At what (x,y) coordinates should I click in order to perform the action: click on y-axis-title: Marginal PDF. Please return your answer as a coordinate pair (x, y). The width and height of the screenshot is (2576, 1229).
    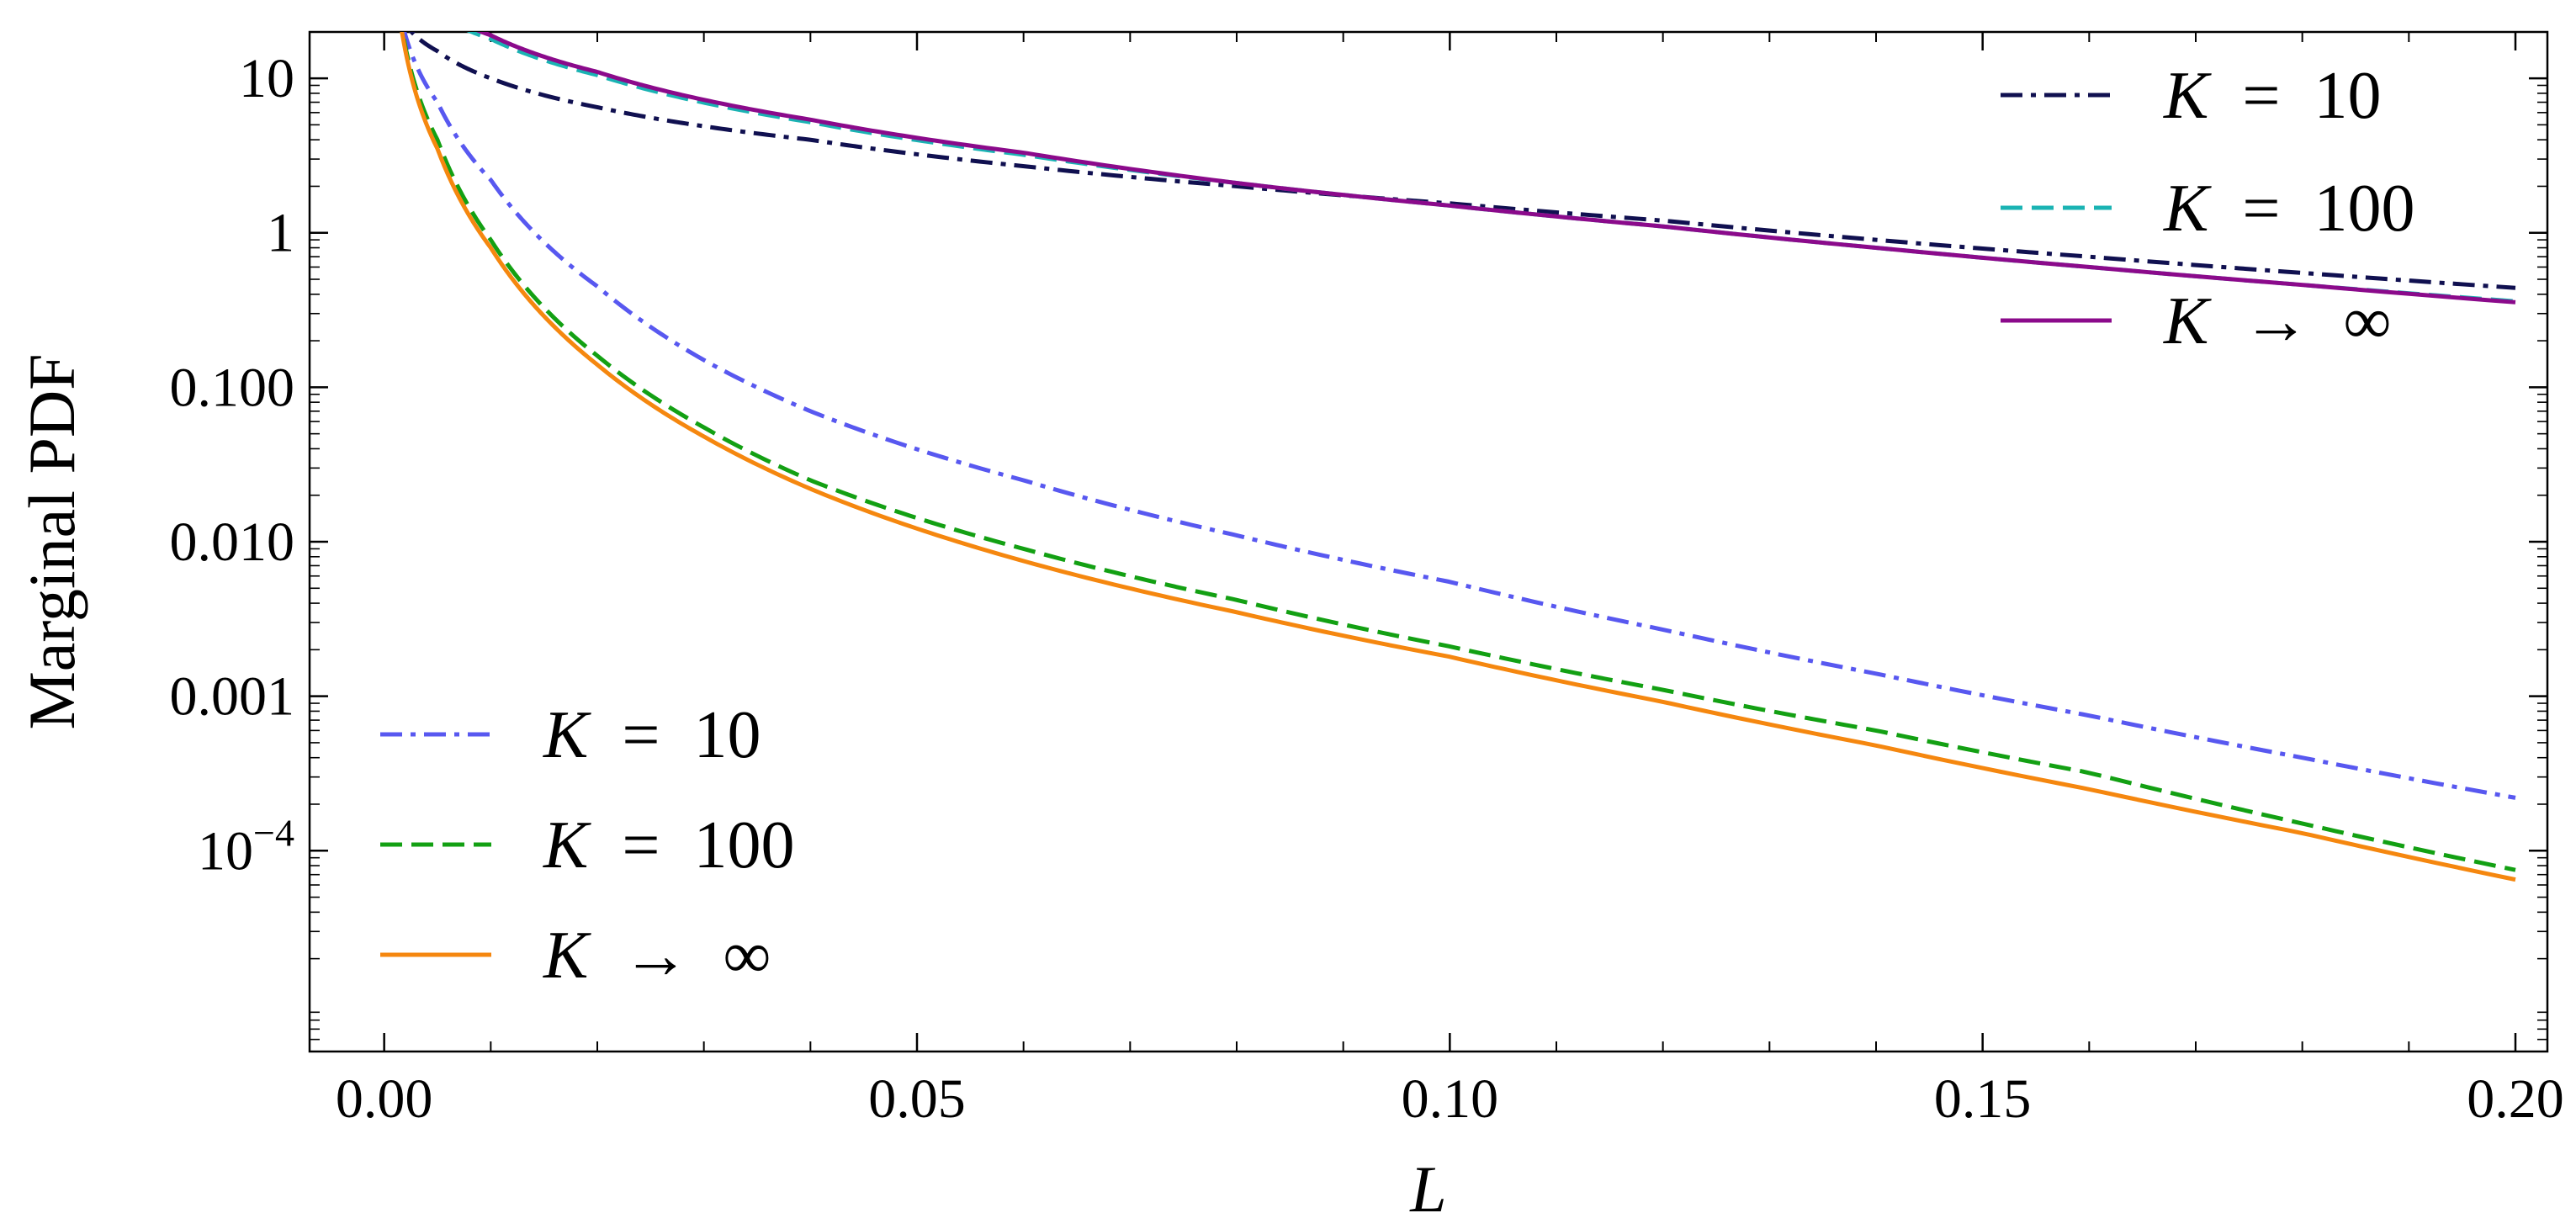
    Looking at the image, I should click on (51, 541).